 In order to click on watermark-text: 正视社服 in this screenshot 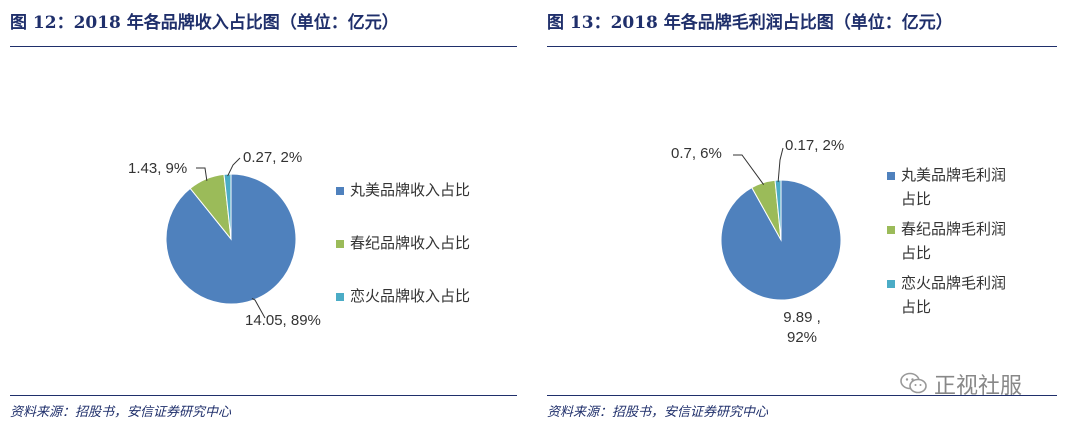, I will do `click(978, 386)`.